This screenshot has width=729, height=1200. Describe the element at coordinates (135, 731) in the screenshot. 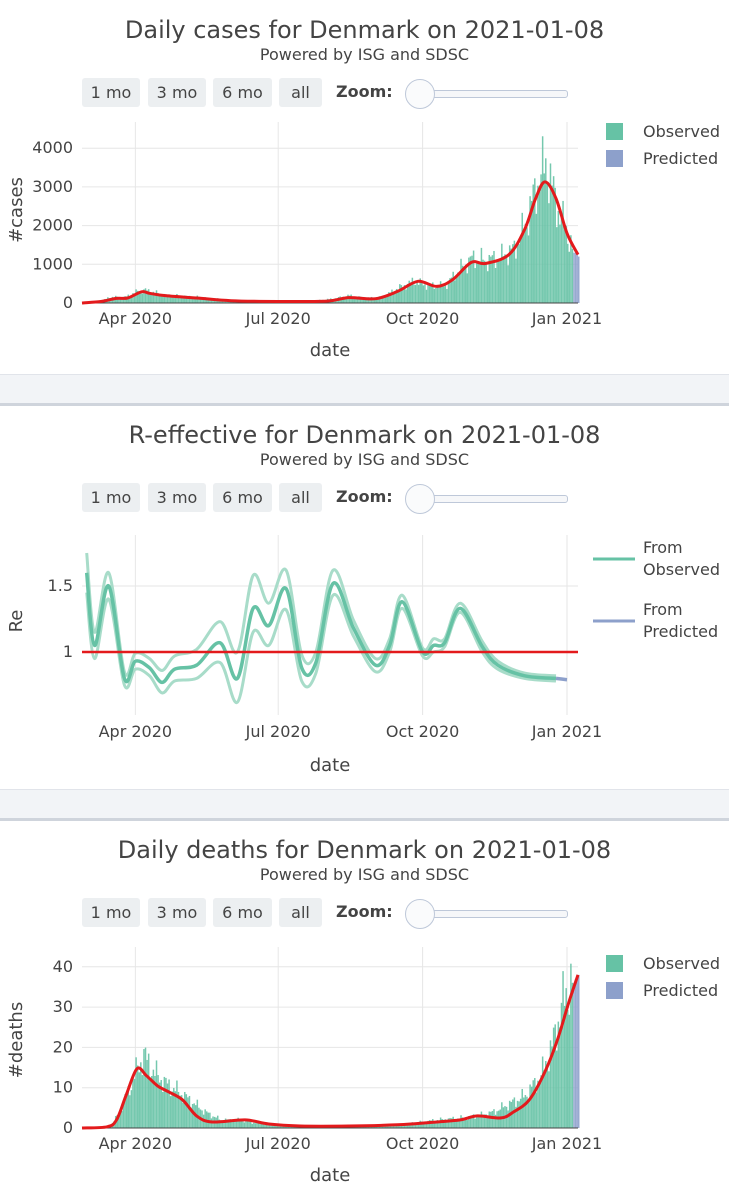

I see `x-tick-label: Apr 2020` at that location.